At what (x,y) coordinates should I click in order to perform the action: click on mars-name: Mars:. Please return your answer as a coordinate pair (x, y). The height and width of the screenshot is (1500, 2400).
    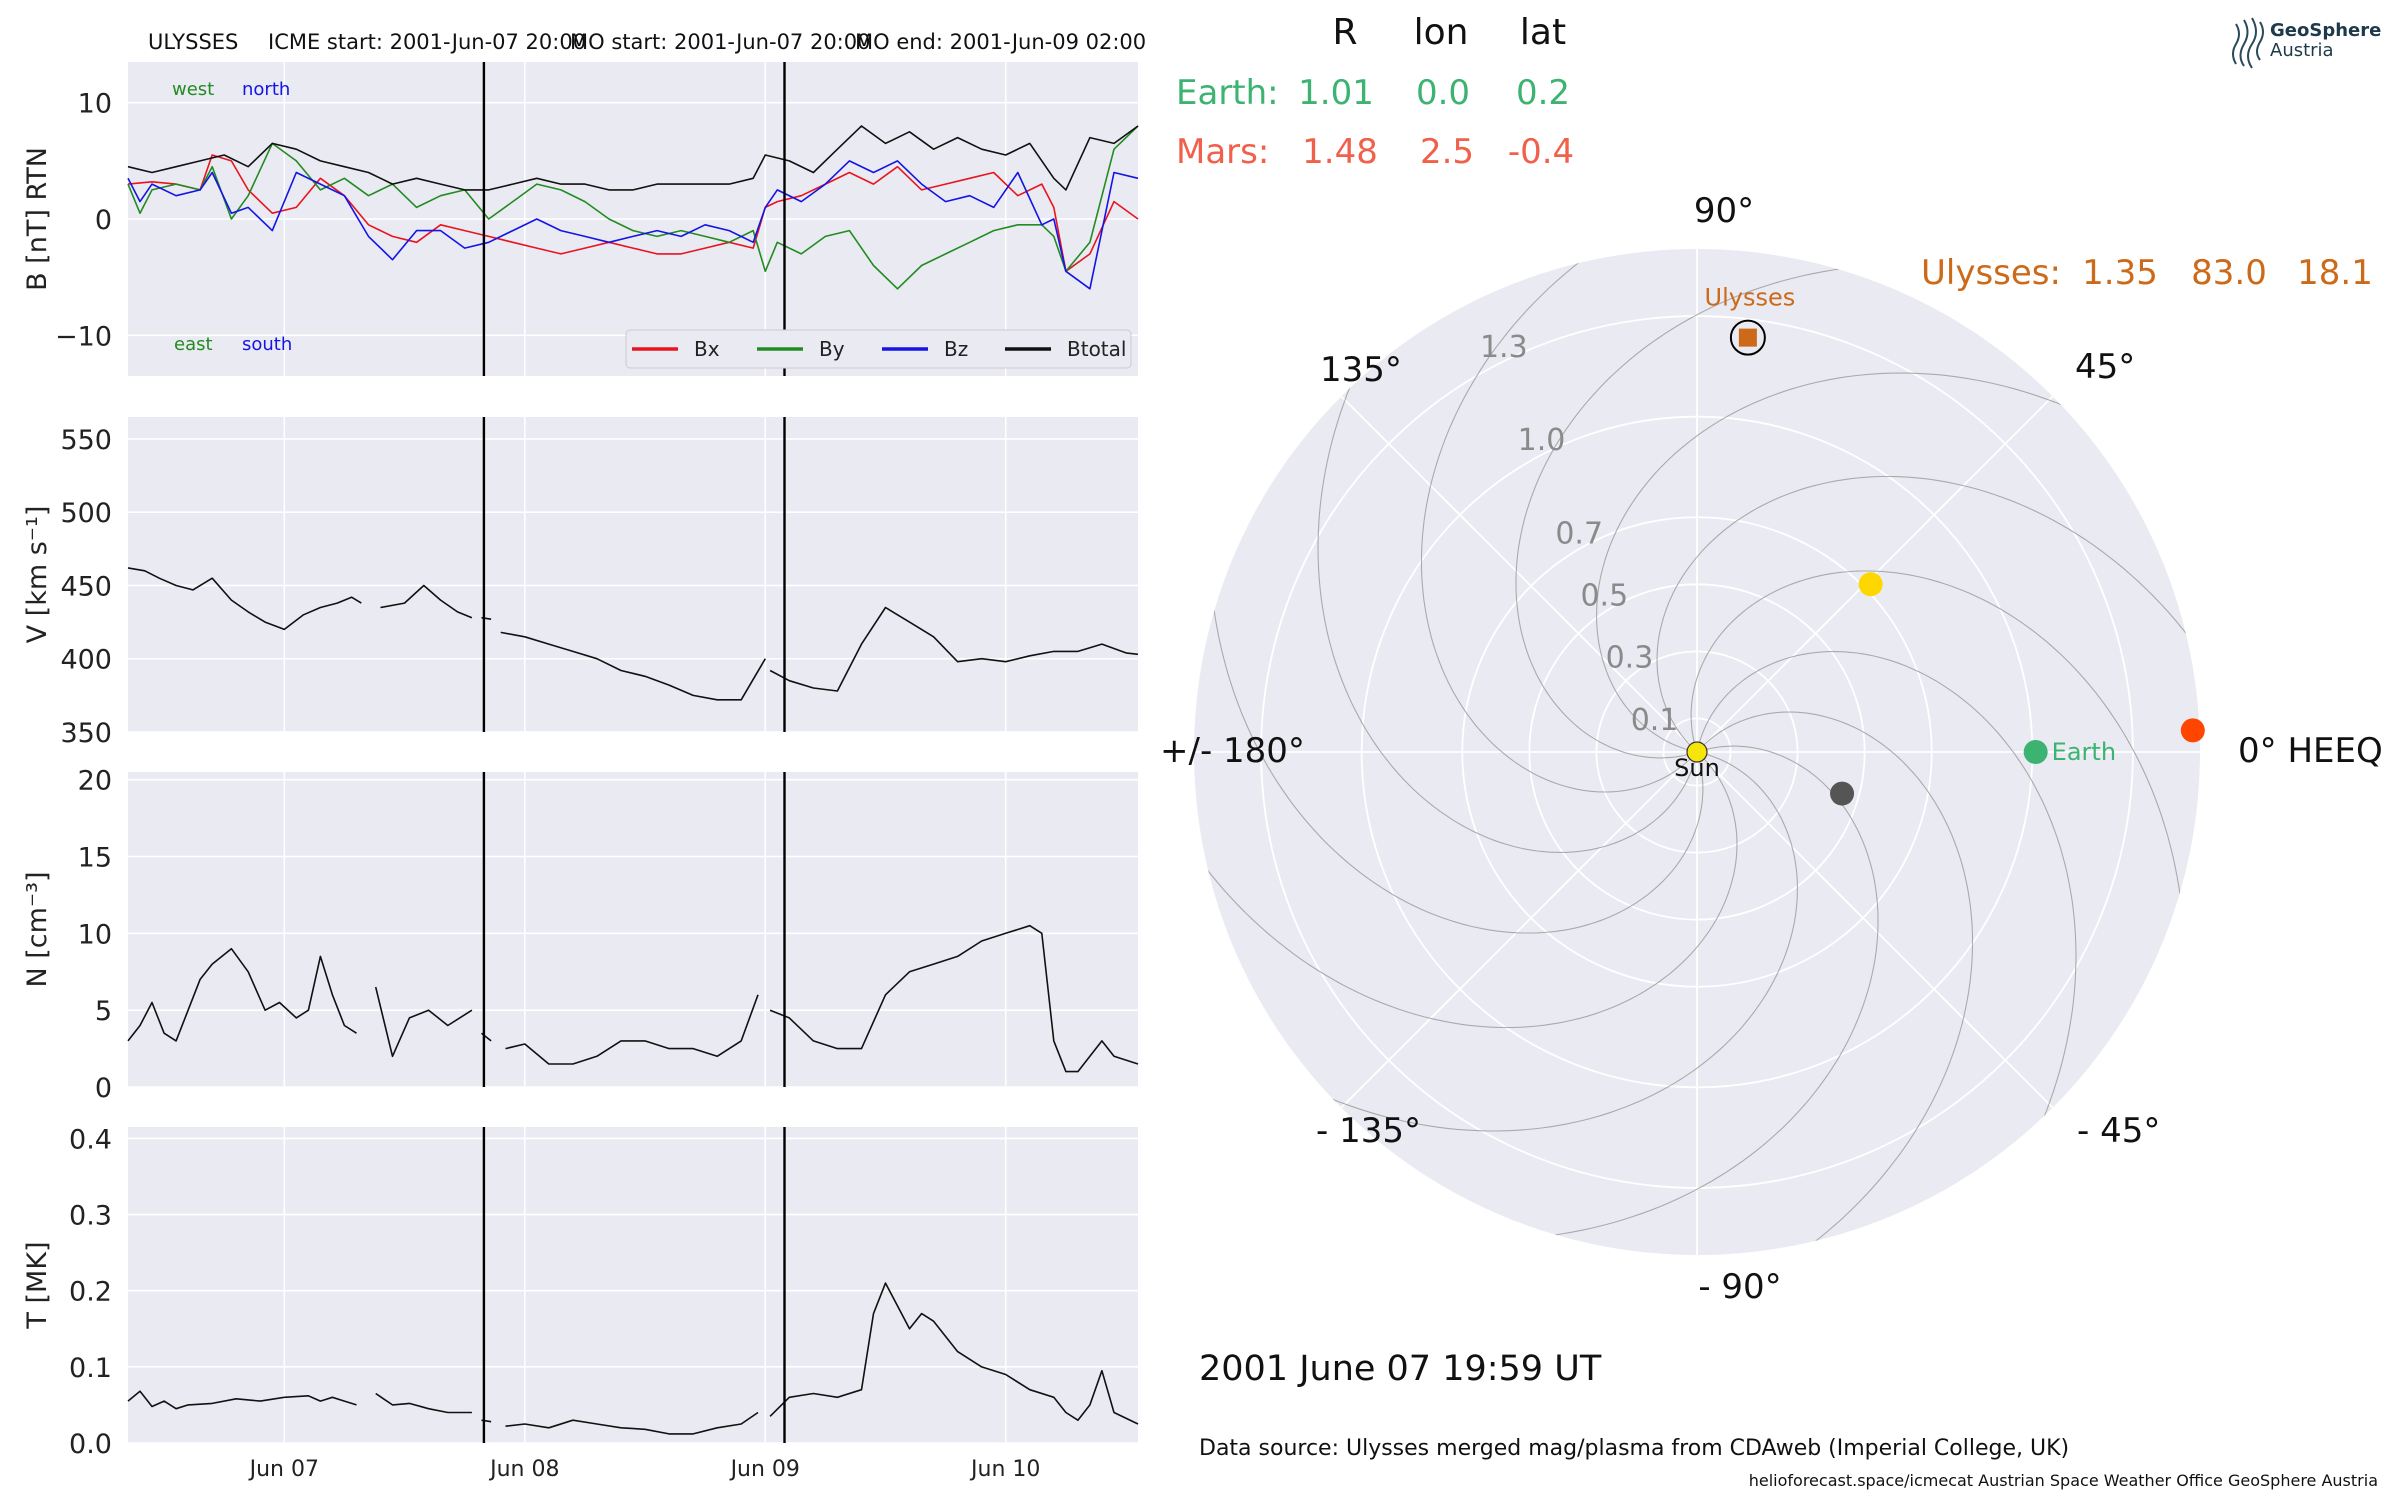
    Looking at the image, I should click on (1222, 152).